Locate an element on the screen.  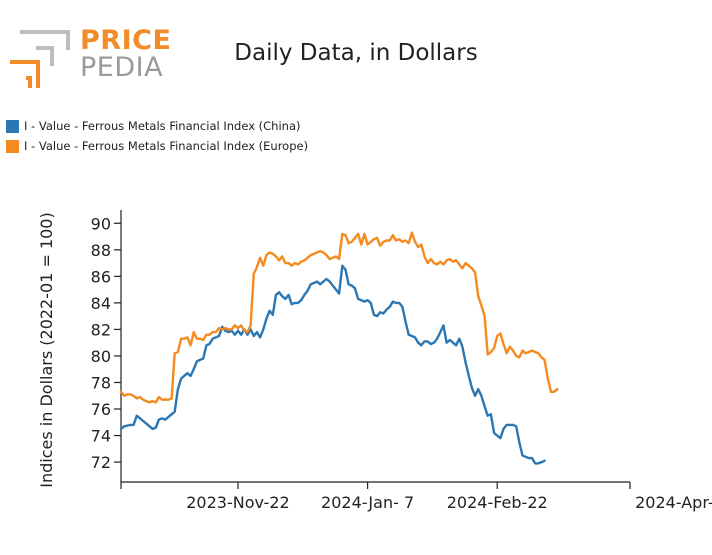
x-tick-label: 2024-Jan- 7 is located at coordinates (367, 502).